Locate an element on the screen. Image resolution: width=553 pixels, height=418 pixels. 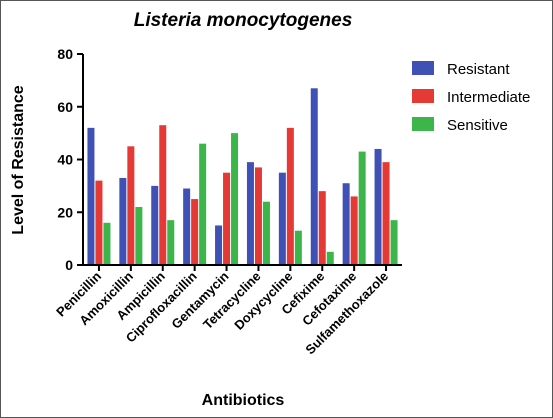
y-tick-label: 40 is located at coordinates (65, 160).